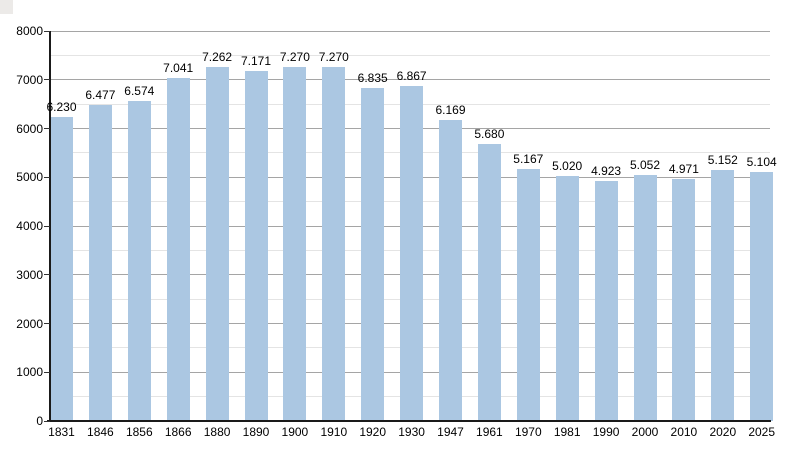 This screenshot has width=800, height=450. I want to click on bar-value-label-1981: 5.020, so click(567, 166).